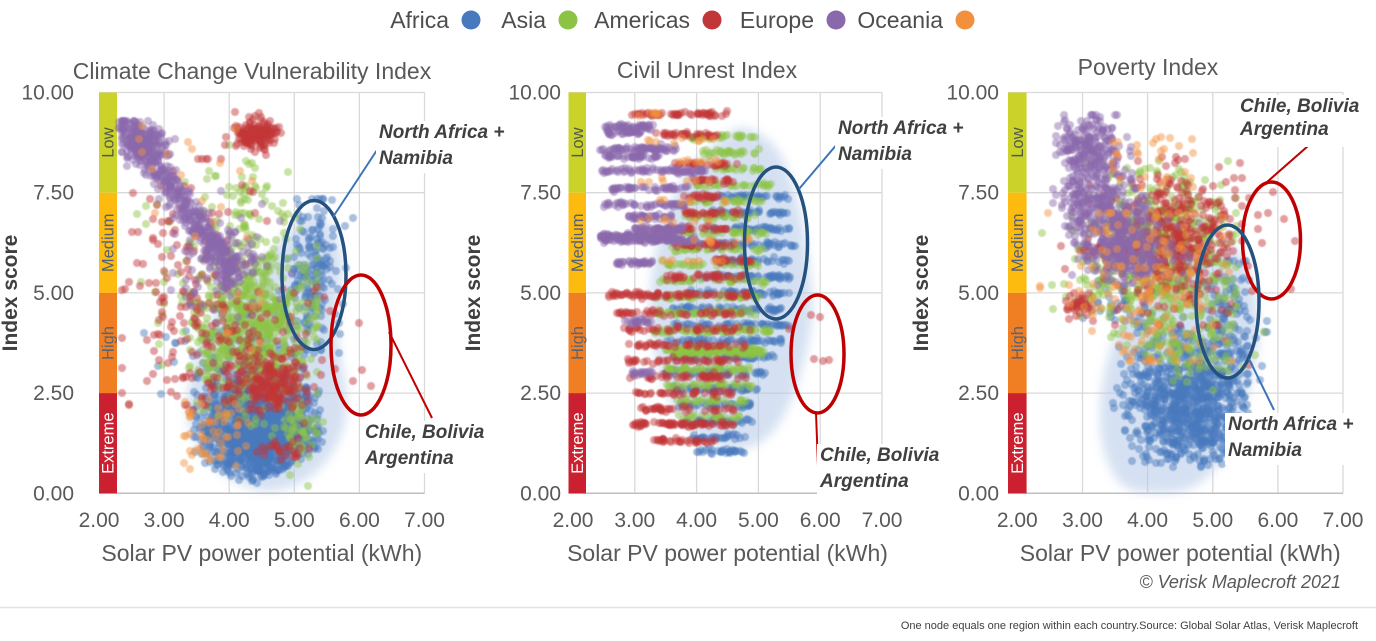 This screenshot has width=1376, height=641. What do you see at coordinates (419, 20) in the screenshot?
I see `svg-text: Africa` at bounding box center [419, 20].